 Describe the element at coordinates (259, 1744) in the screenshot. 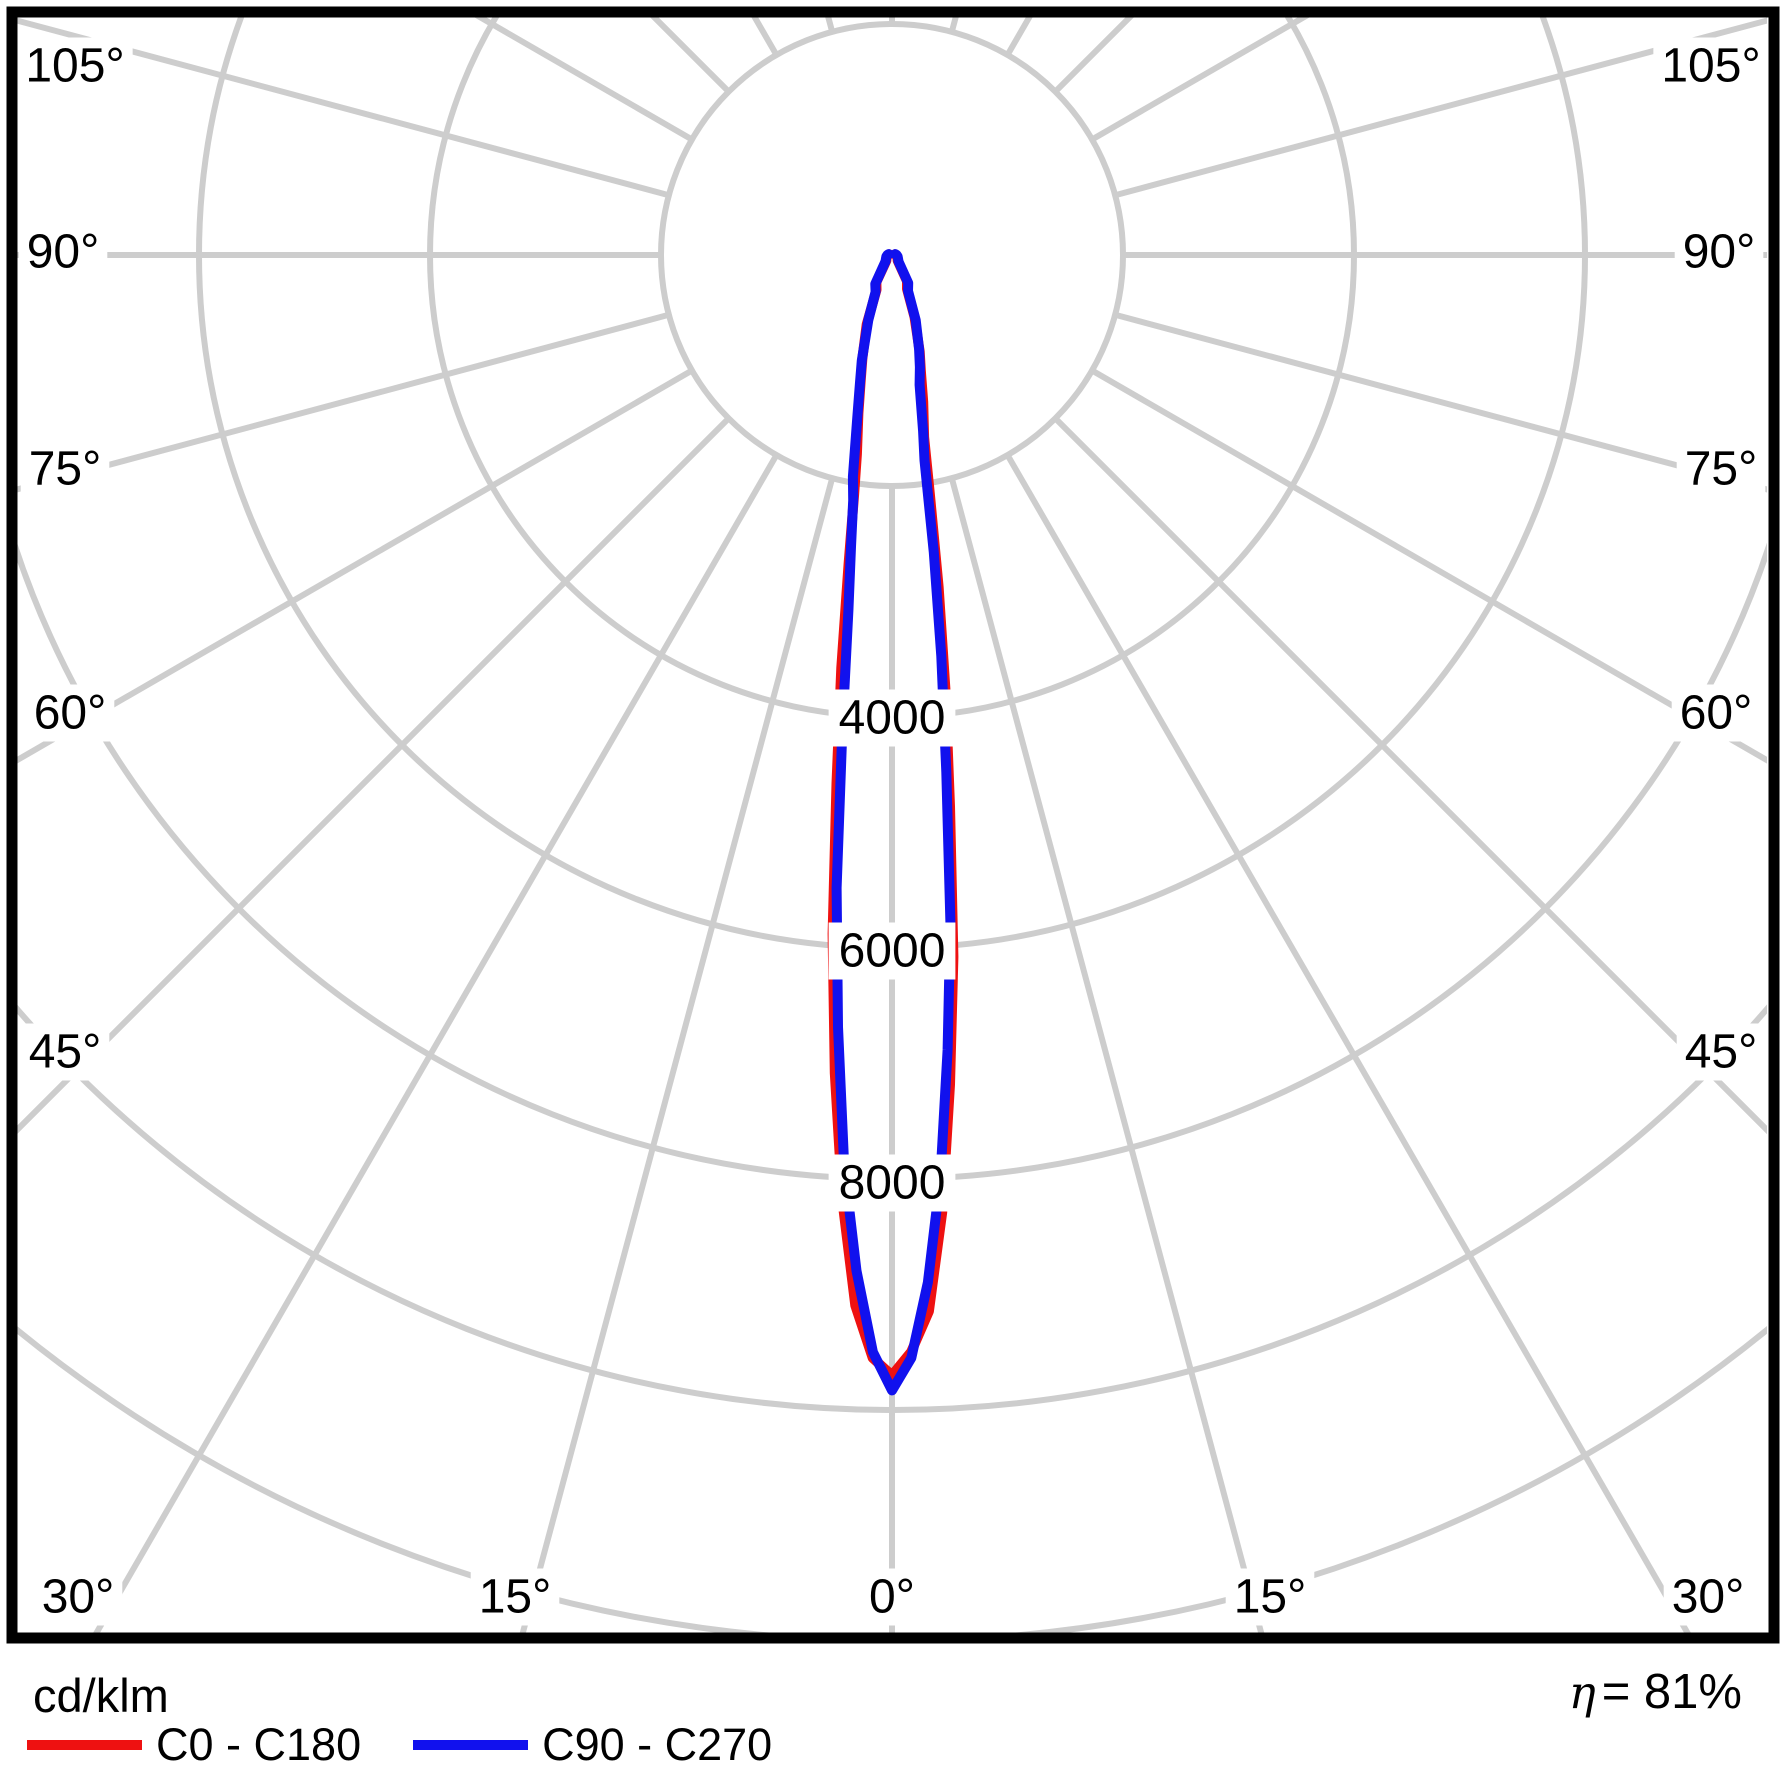

I see `legend-label-c0-c180: C0 - C180` at that location.